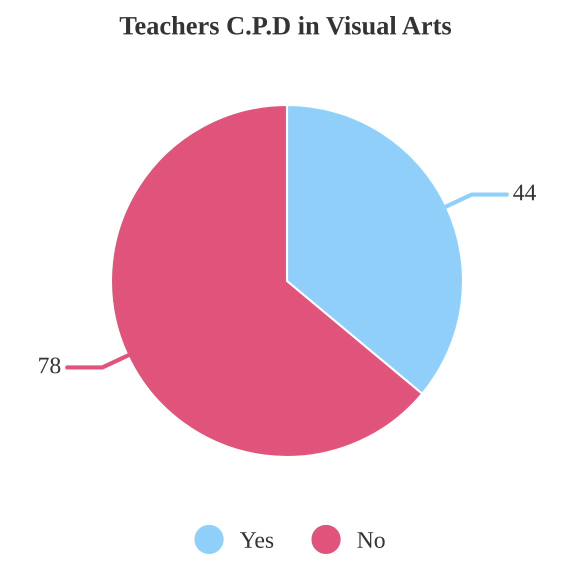 The width and height of the screenshot is (571, 574). Describe the element at coordinates (49, 365) in the screenshot. I see `data-label: 78` at that location.